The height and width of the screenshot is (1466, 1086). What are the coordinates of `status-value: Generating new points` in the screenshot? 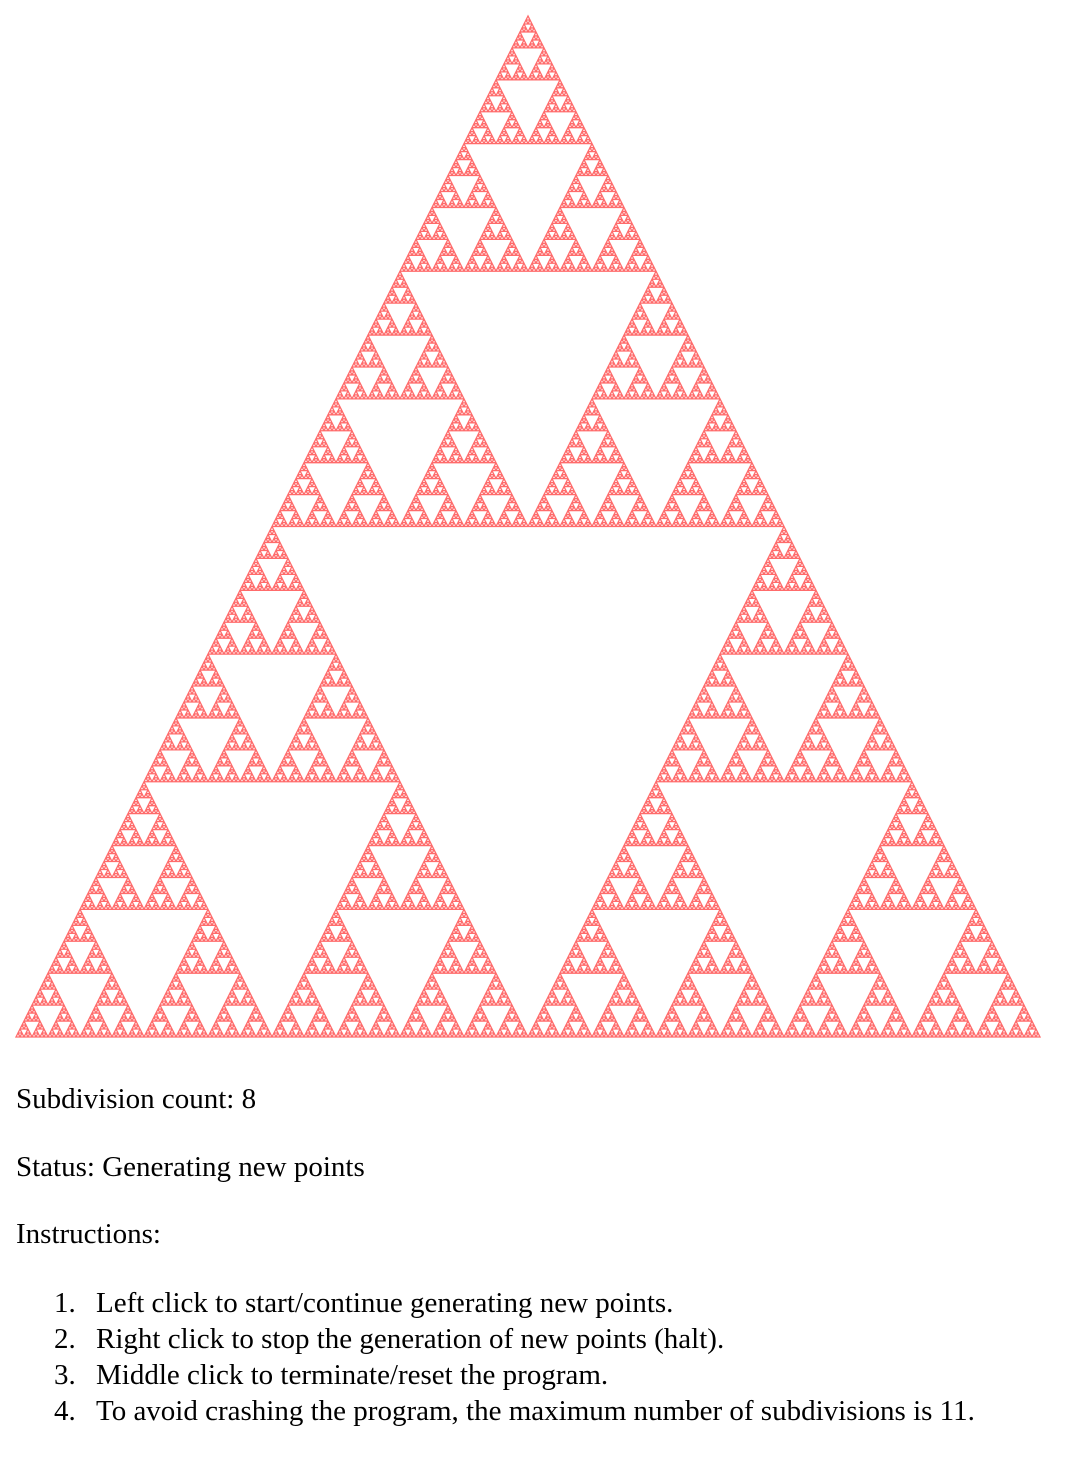 It's located at (233, 1167).